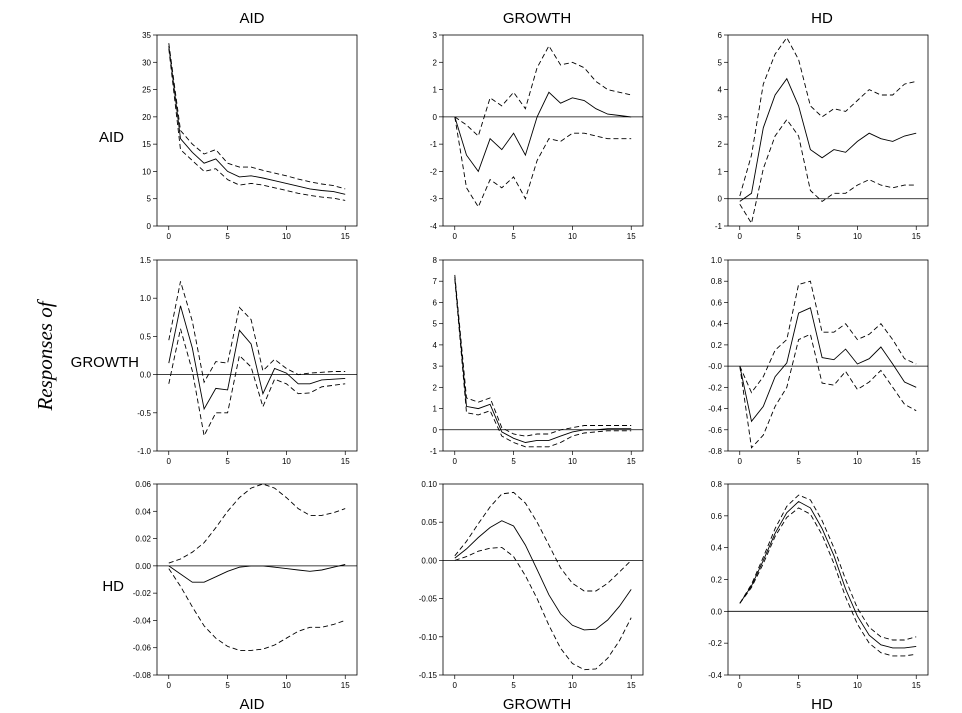 Image resolution: width=962 pixels, height=713 pixels. Describe the element at coordinates (146, 375) in the screenshot. I see `panel-r2c1-ytick-label-2: 0.0` at that location.